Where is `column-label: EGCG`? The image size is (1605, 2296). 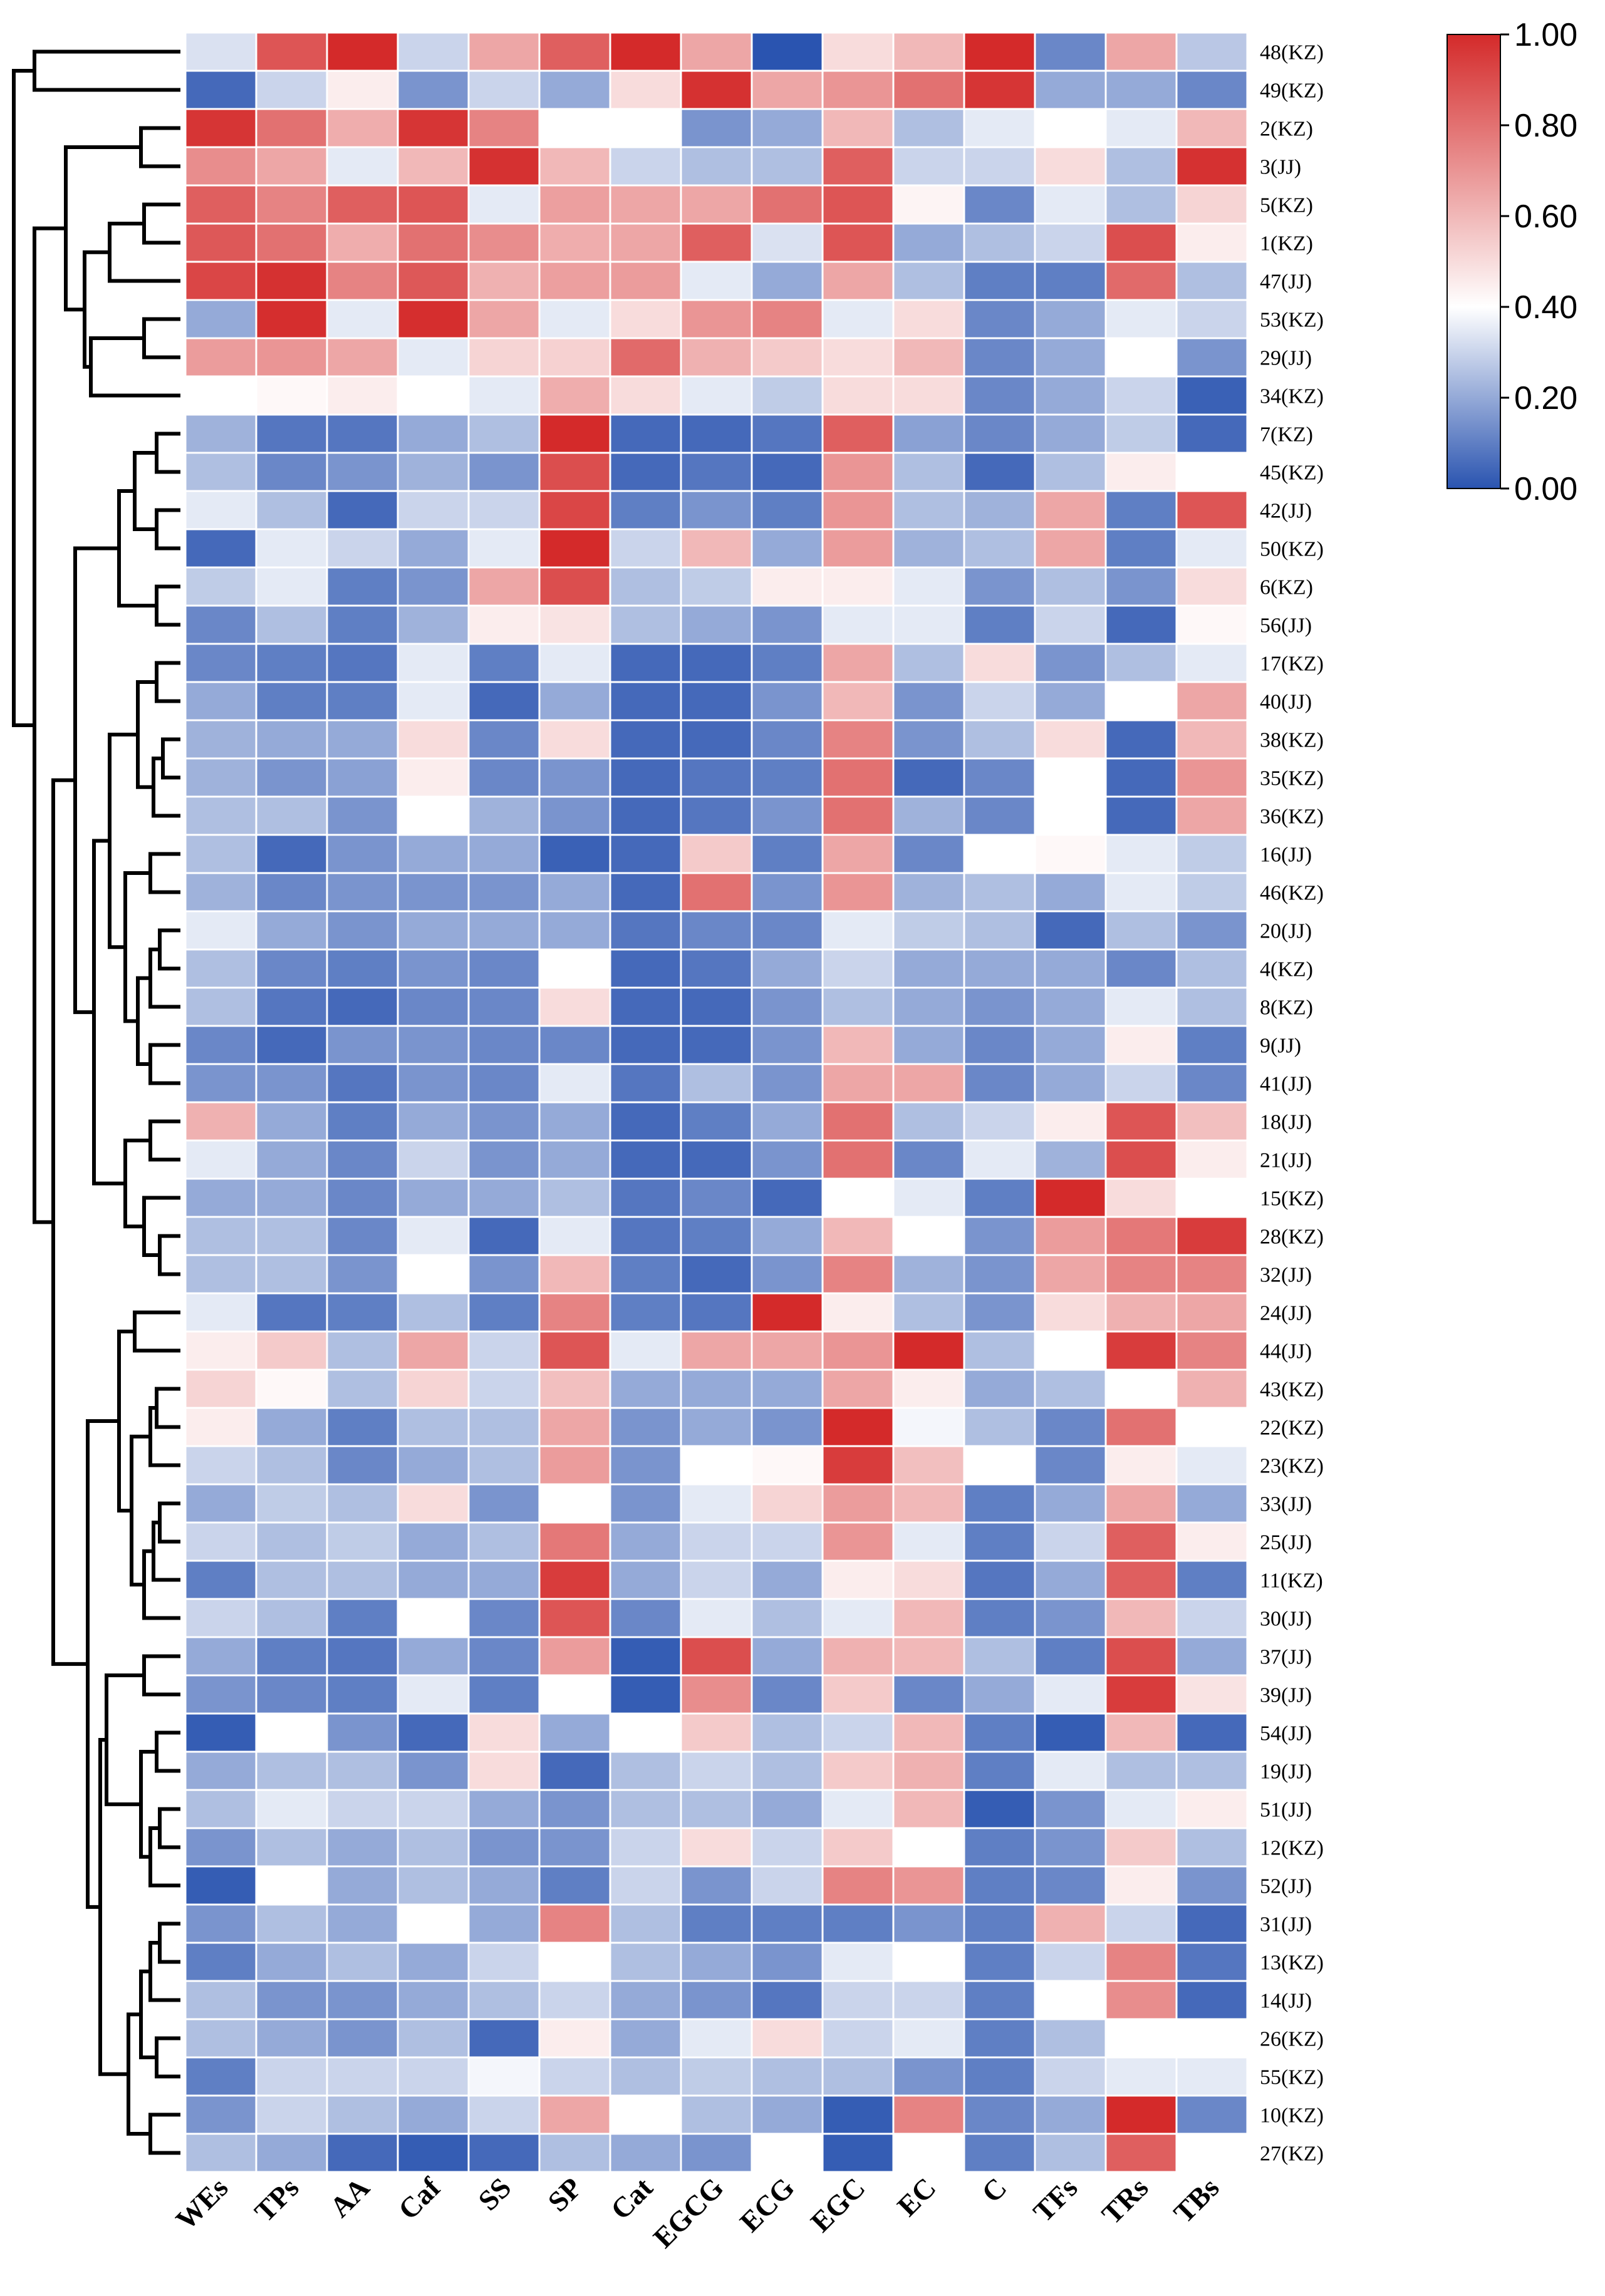
column-label: EGCG is located at coordinates (688, 2212).